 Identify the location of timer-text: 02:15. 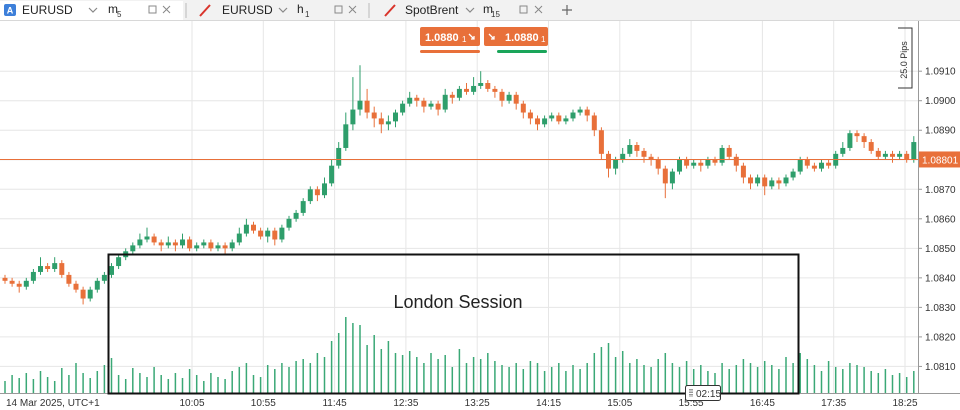
(708, 394).